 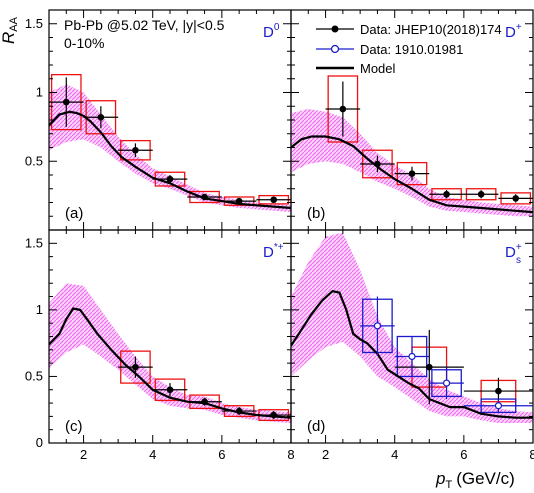 I want to click on panel-label: (b), so click(x=316, y=213).